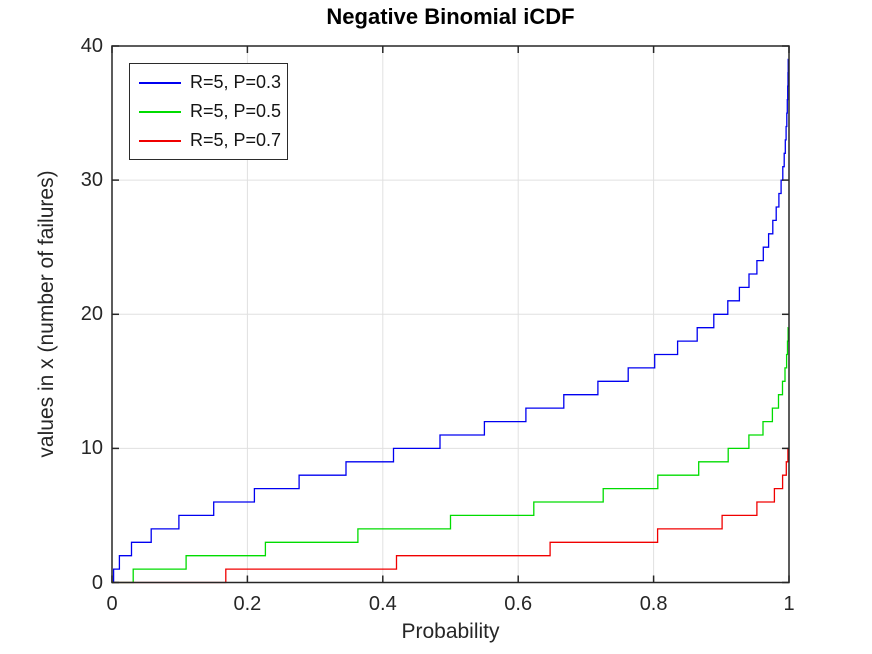 Image resolution: width=872 pixels, height=654 pixels. What do you see at coordinates (382, 604) in the screenshot?
I see `x-tick-label-0-4: 0.4` at bounding box center [382, 604].